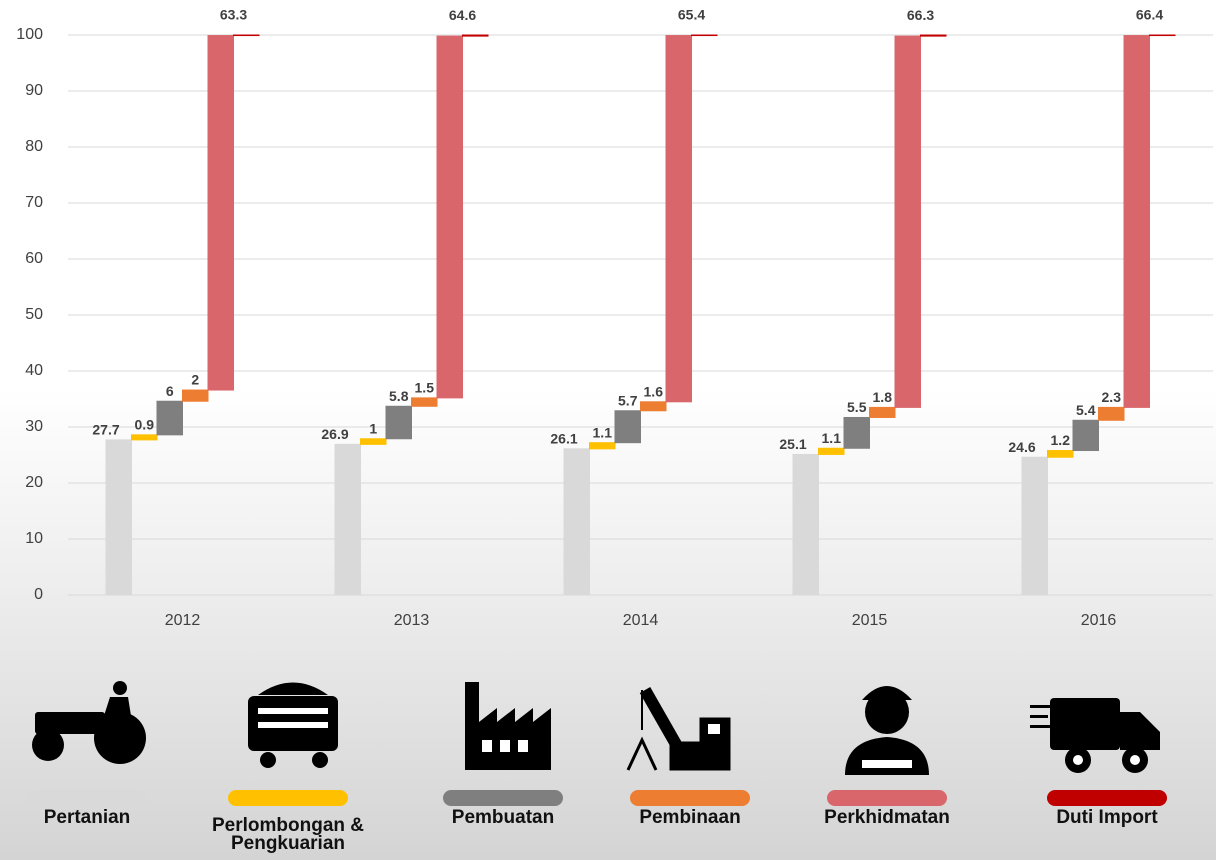 The image size is (1216, 860). Describe the element at coordinates (38, 594) in the screenshot. I see `y-tick-label: 0` at that location.